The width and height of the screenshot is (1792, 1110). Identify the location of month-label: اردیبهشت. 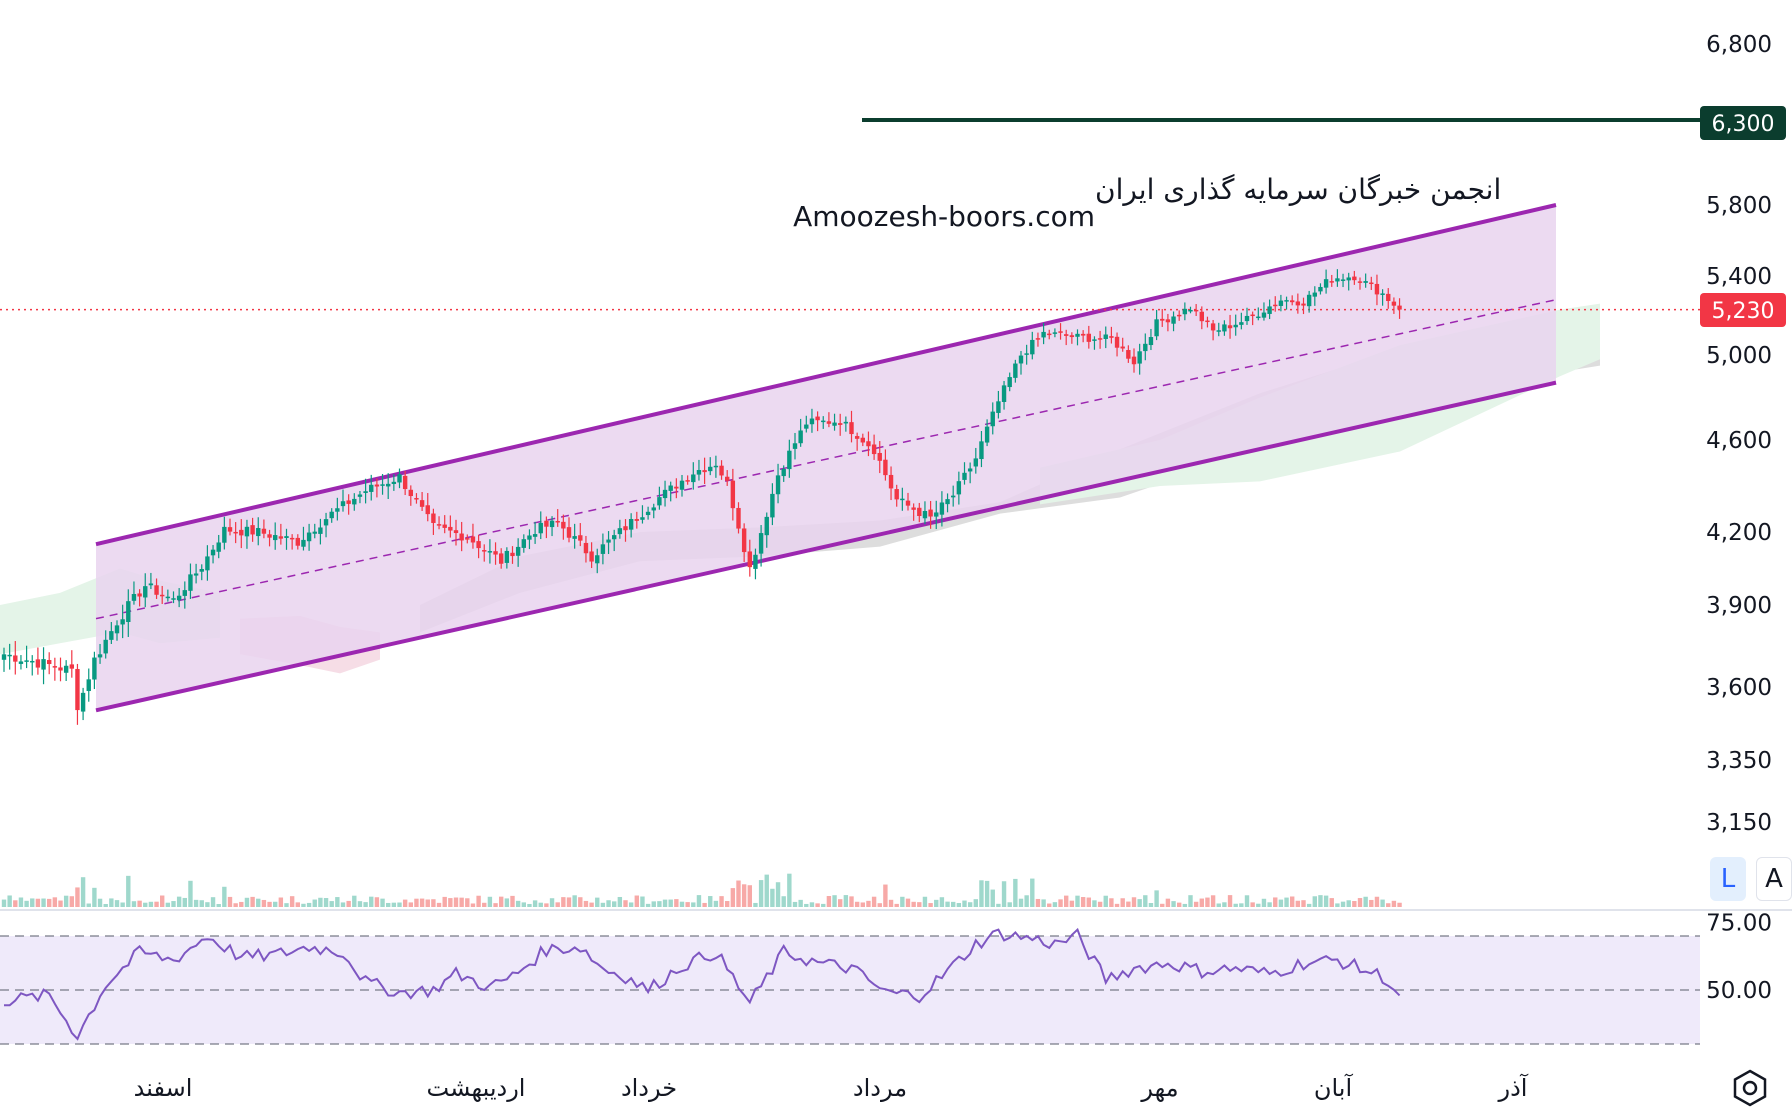
(476, 1088).